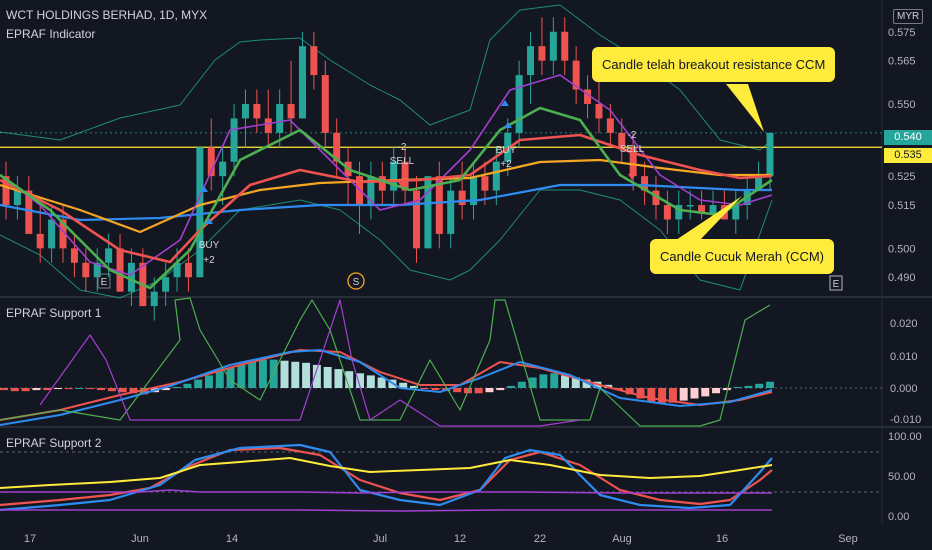 Image resolution: width=932 pixels, height=550 pixels. Describe the element at coordinates (848, 539) in the screenshot. I see `x-tick-label: Sep` at that location.